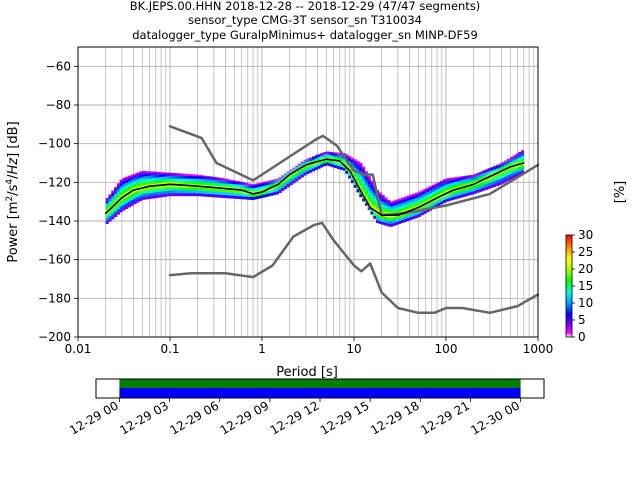 The width and height of the screenshot is (640, 480). What do you see at coordinates (582, 286) in the screenshot?
I see `colorbar-ticks: 0 5 10 15 20 25 30` at bounding box center [582, 286].